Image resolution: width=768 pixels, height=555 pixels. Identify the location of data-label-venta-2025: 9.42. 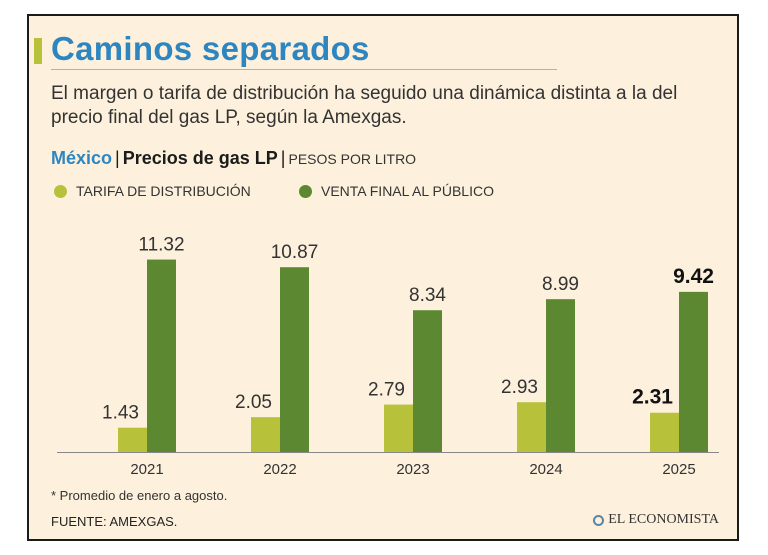
(693, 276).